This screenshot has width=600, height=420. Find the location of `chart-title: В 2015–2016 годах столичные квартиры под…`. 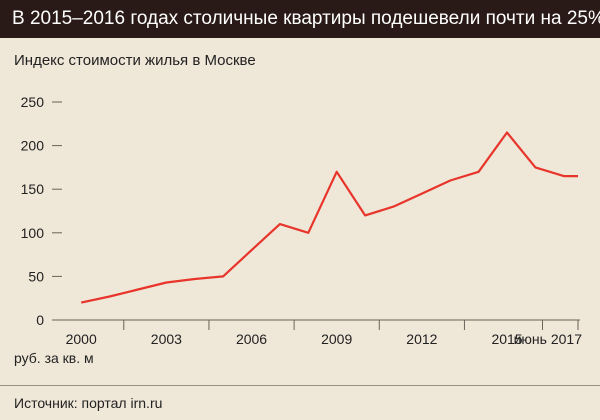

chart-title: В 2015–2016 годах столичные квартиры под… is located at coordinates (300, 19).